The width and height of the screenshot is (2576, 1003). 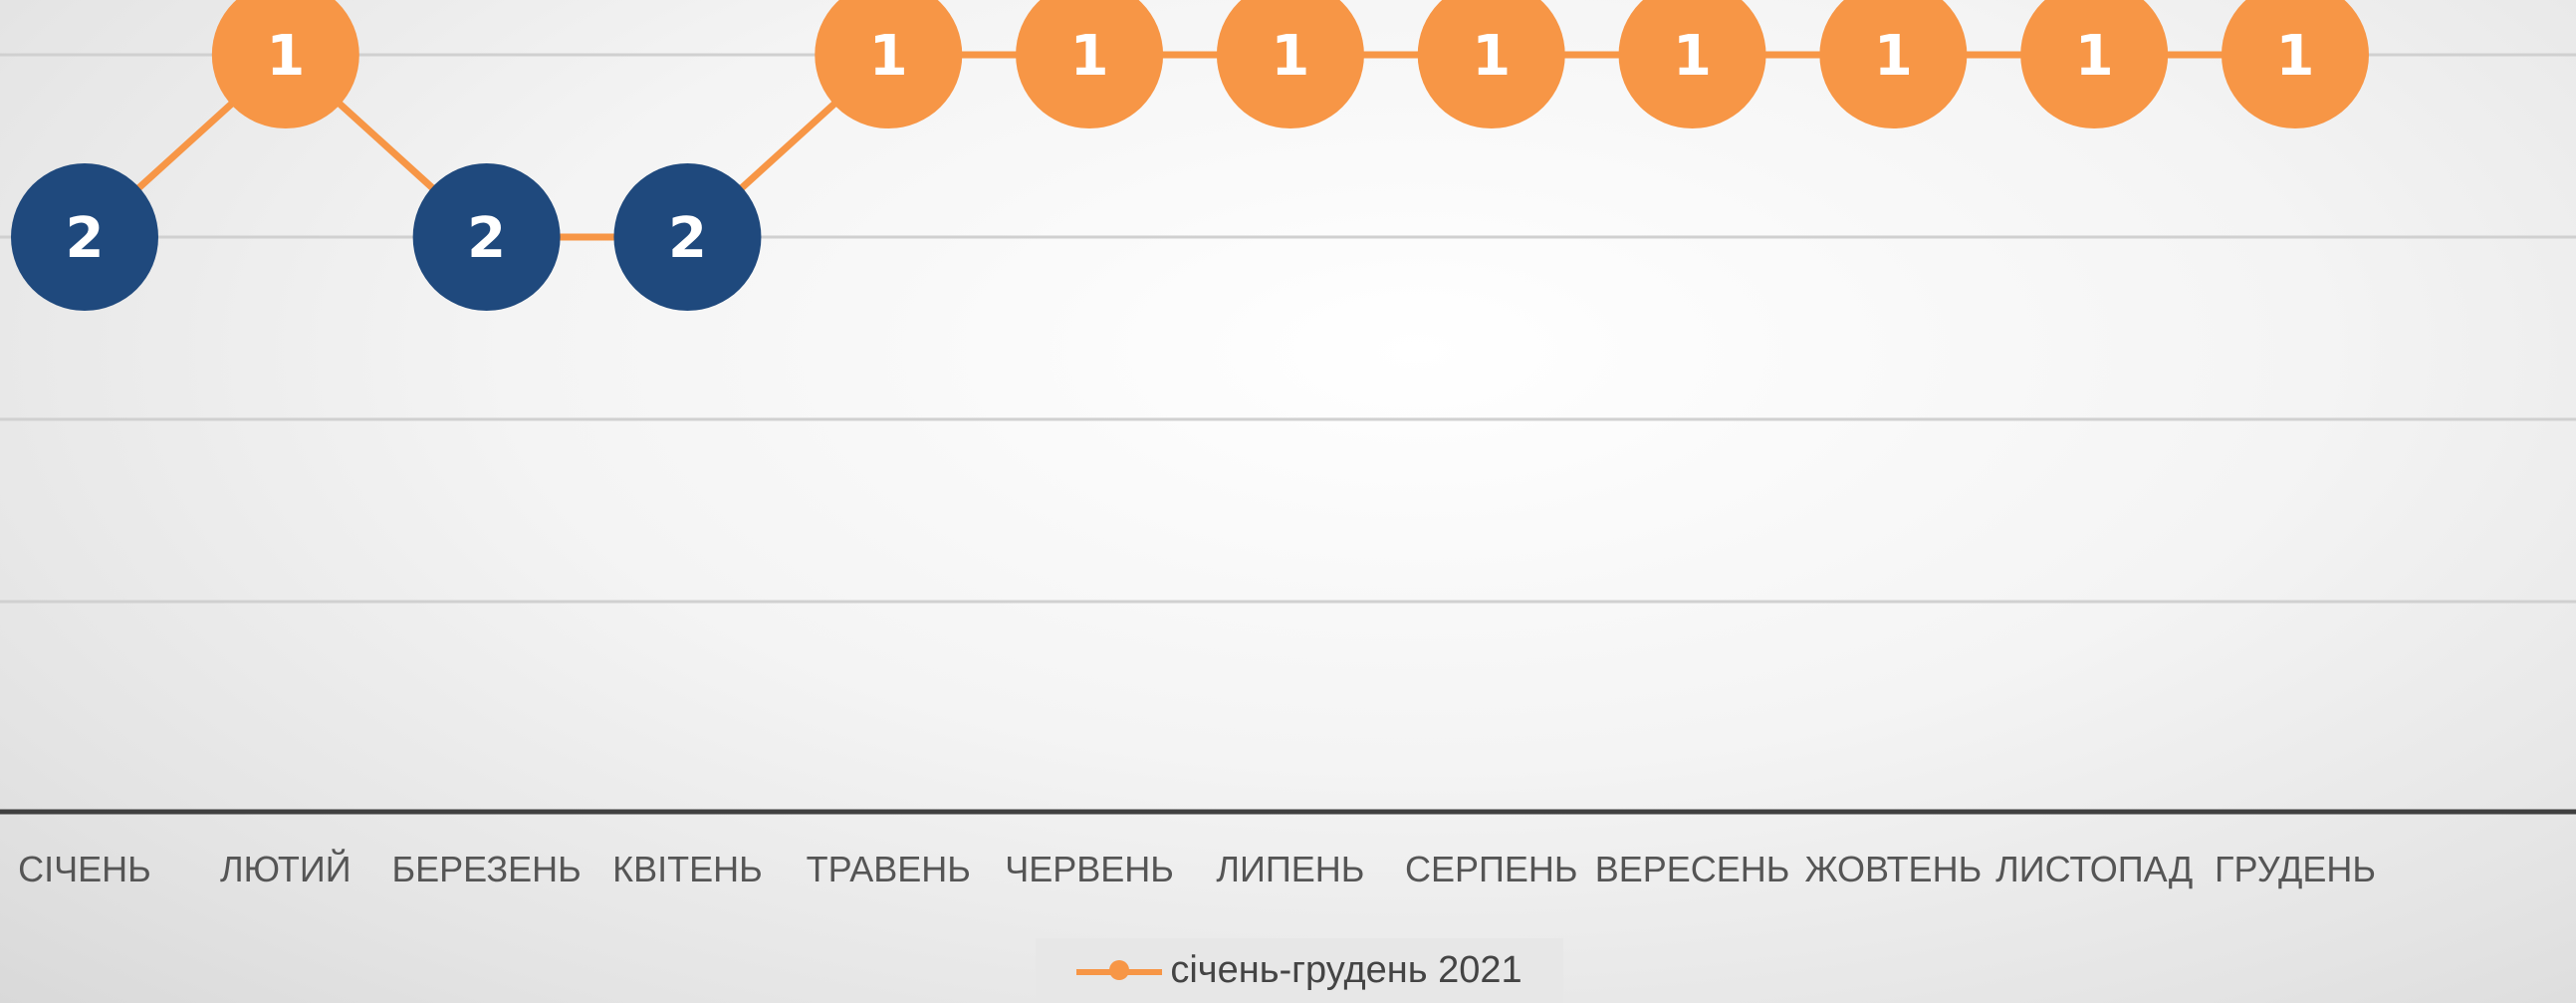 What do you see at coordinates (687, 869) in the screenshot?
I see `x-tick-label: КВІТЕНЬ` at bounding box center [687, 869].